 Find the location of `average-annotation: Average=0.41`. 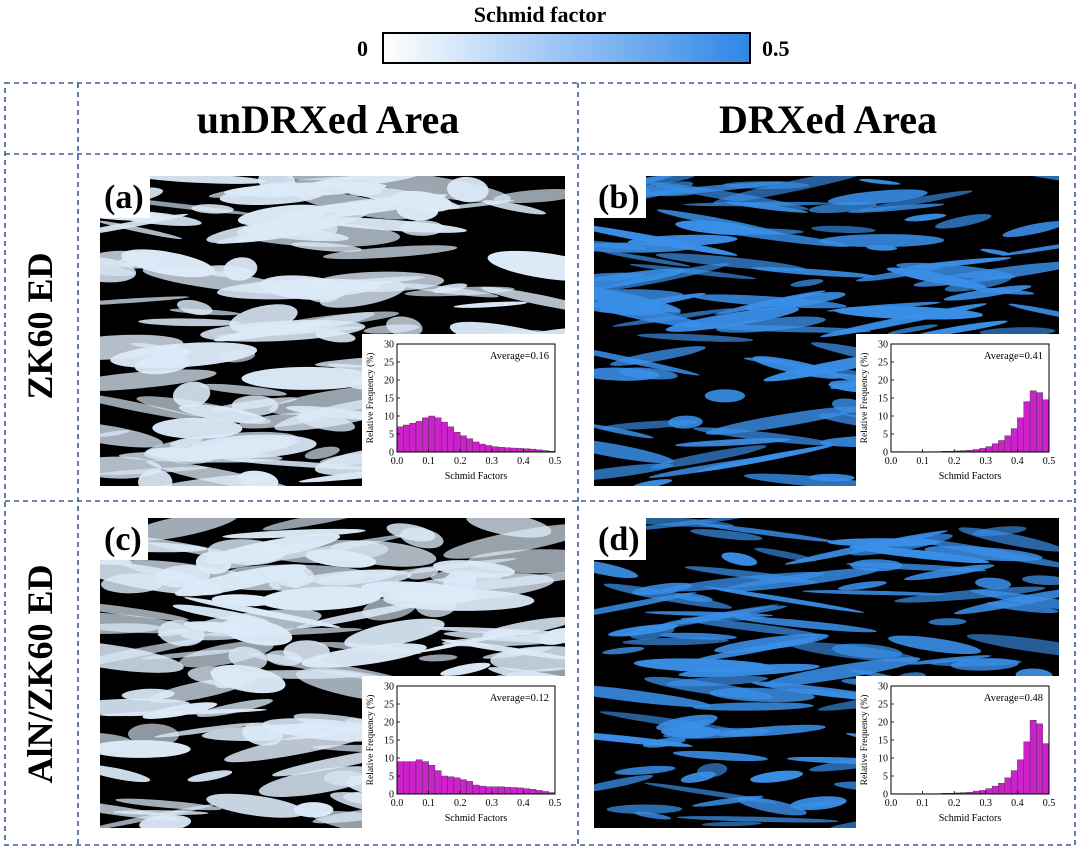

average-annotation: Average=0.41 is located at coordinates (1013, 356).